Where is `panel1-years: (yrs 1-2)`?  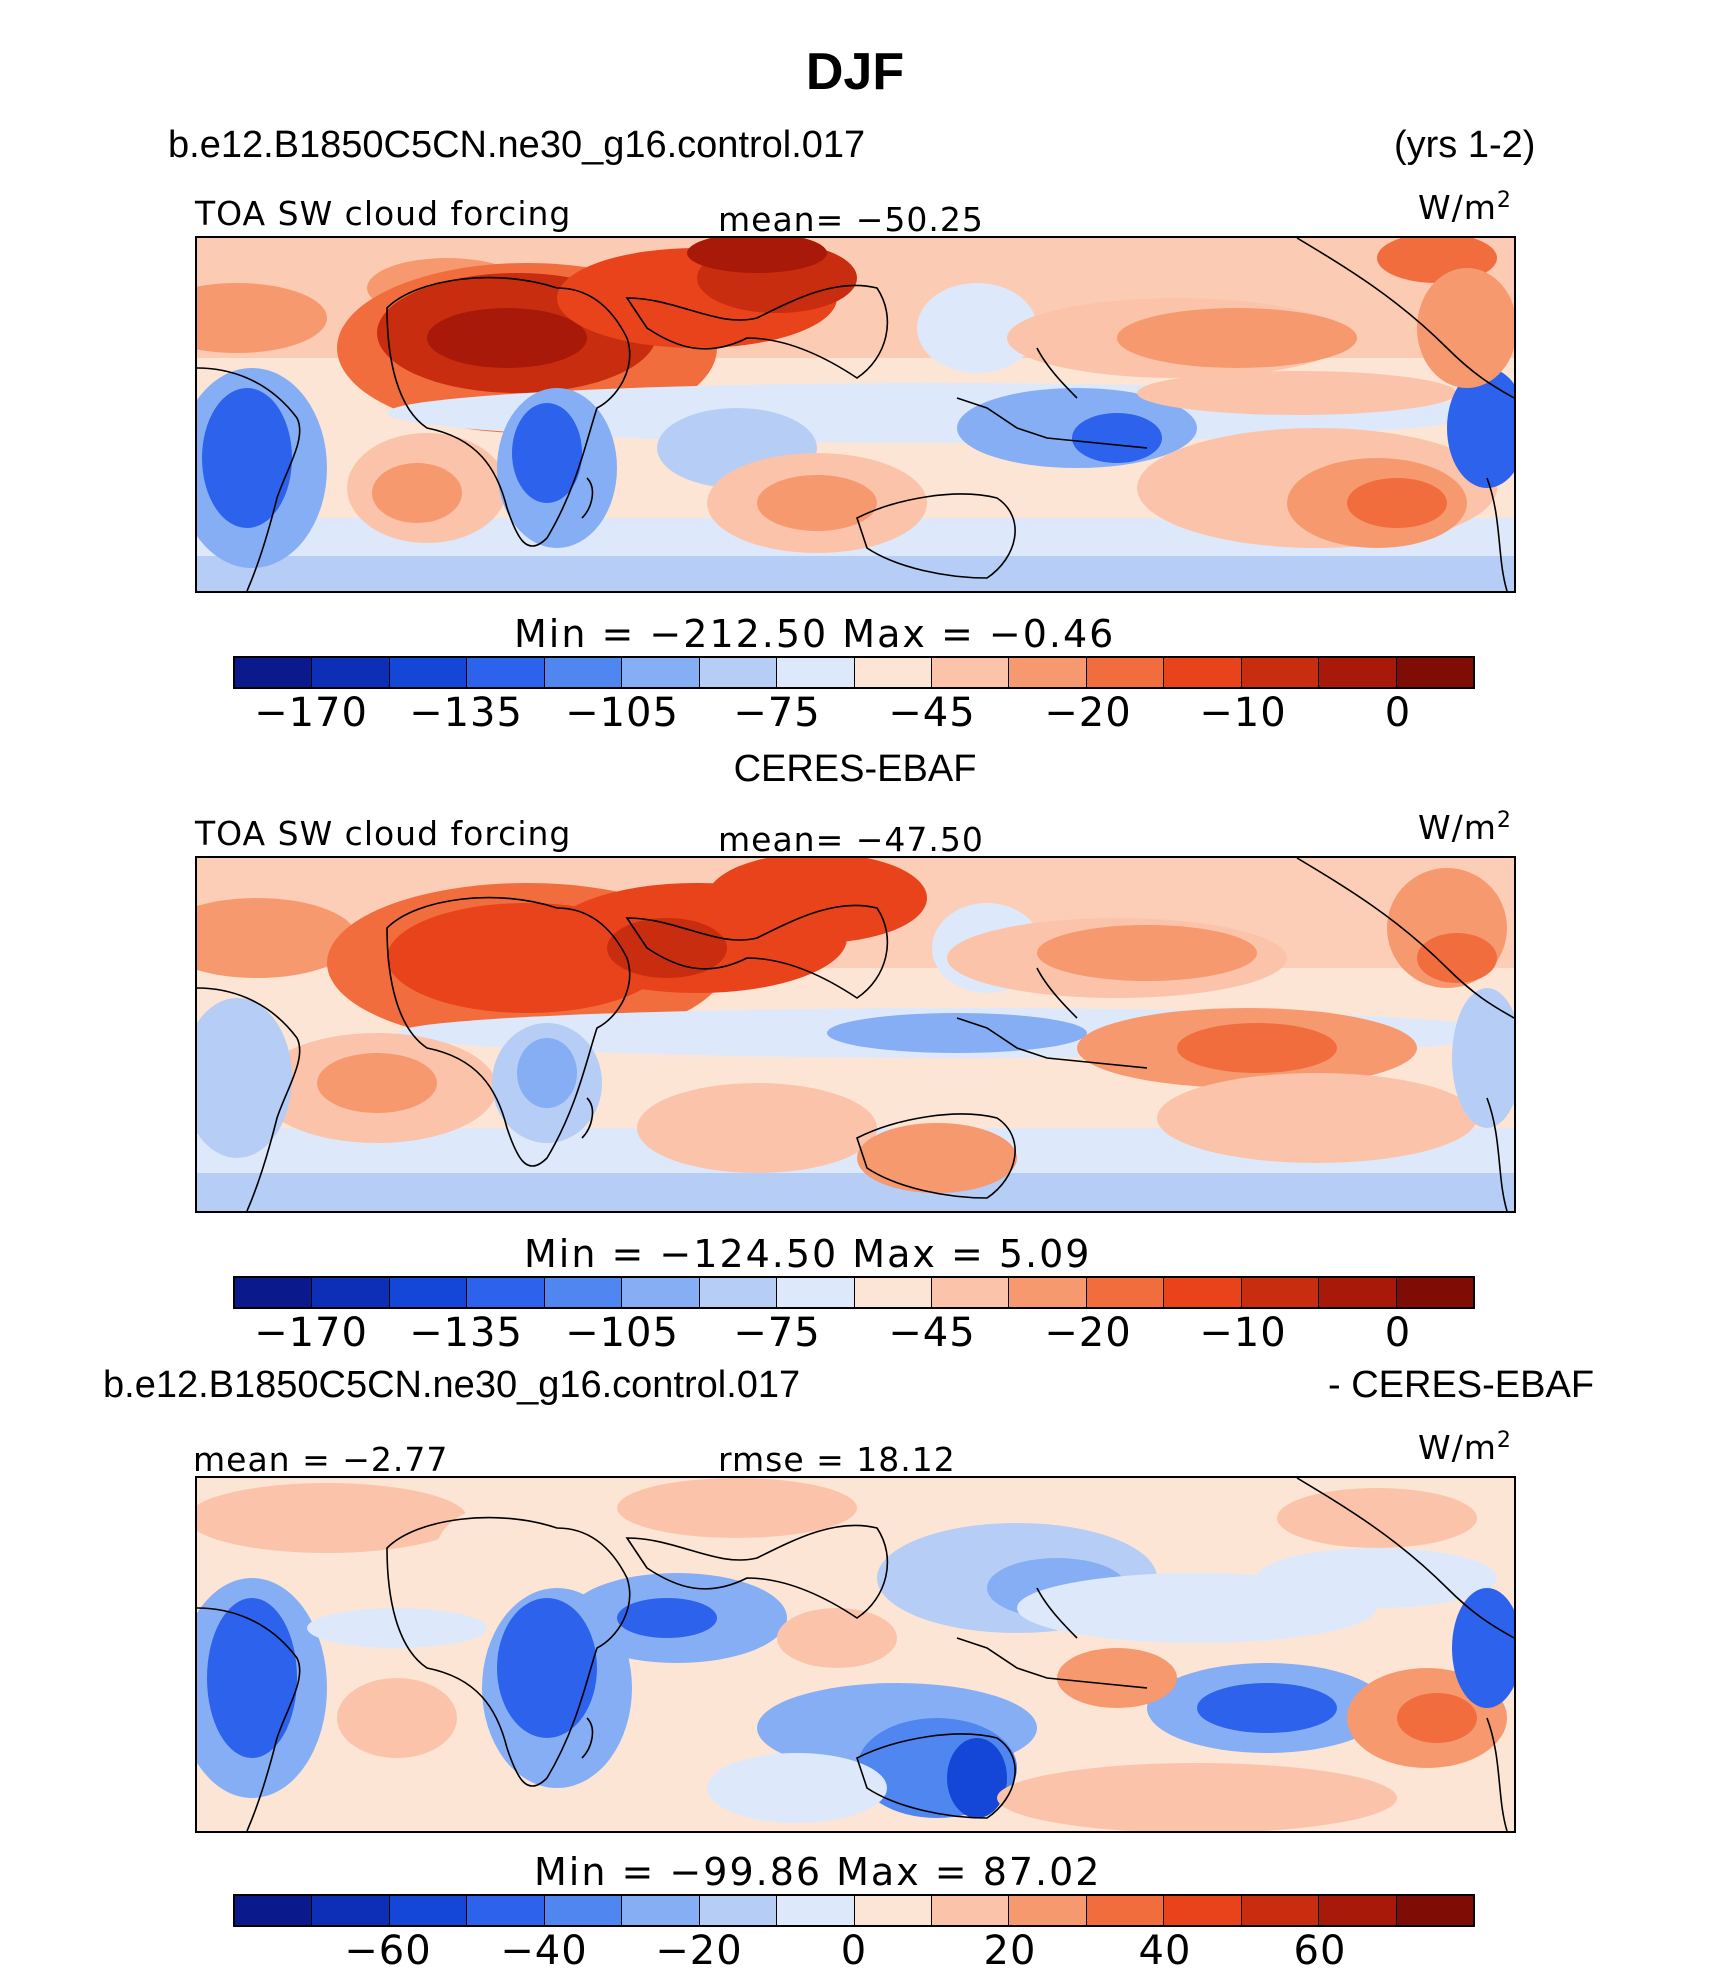 panel1-years: (yrs 1-2) is located at coordinates (1465, 145).